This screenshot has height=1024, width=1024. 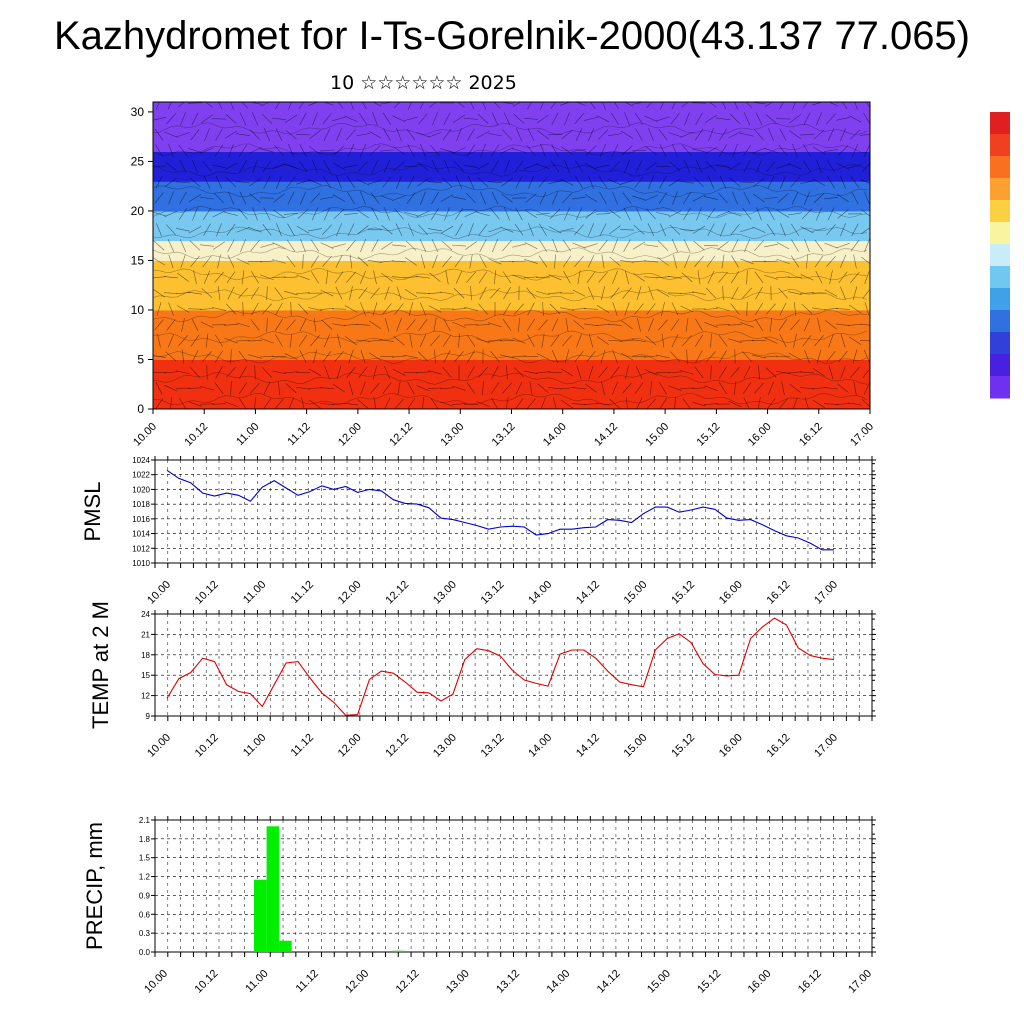 What do you see at coordinates (145, 914) in the screenshot?
I see `precip-panel-y-tick-label: 0.6` at bounding box center [145, 914].